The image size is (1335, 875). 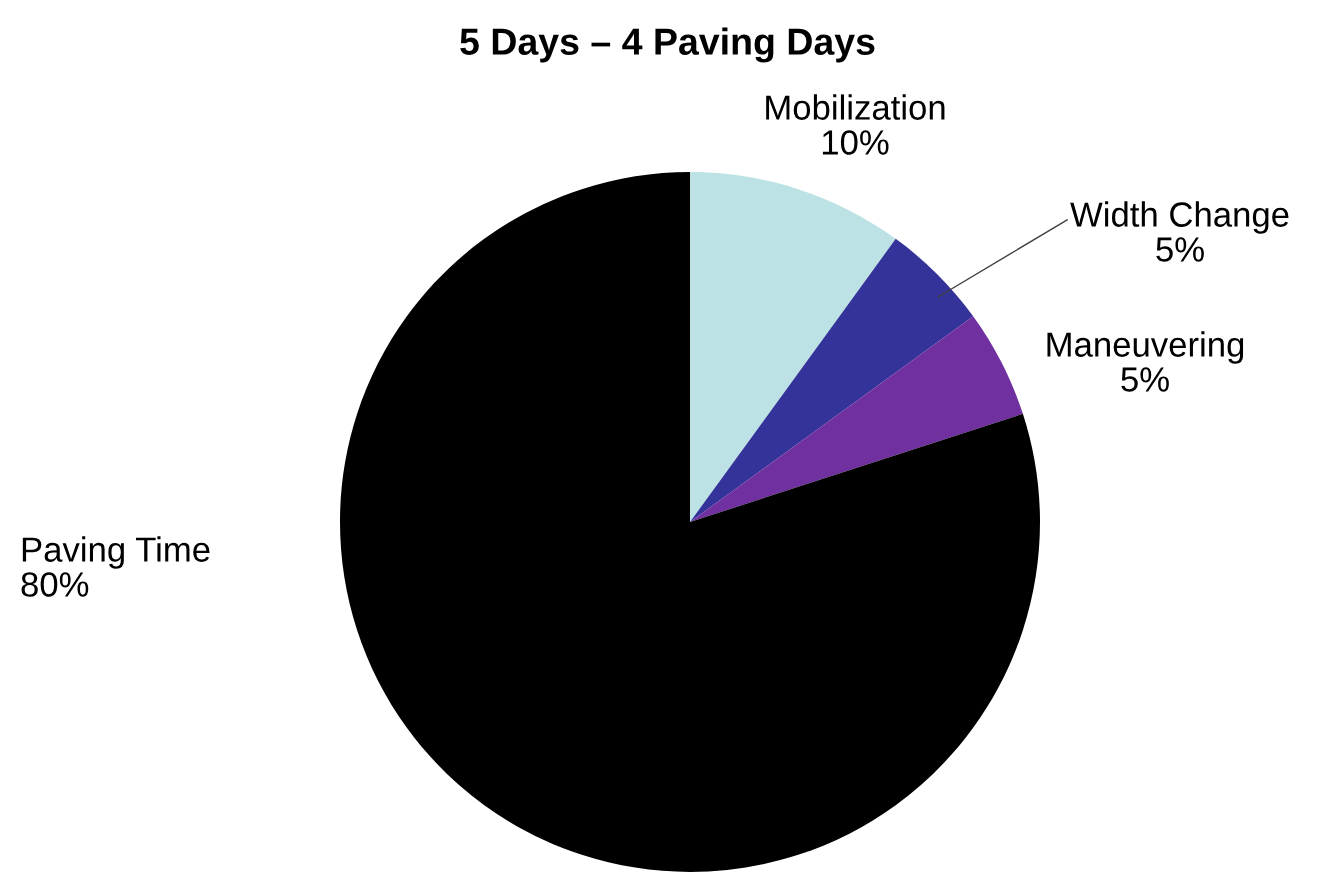 I want to click on slice-label: Paving Time, so click(x=116, y=552).